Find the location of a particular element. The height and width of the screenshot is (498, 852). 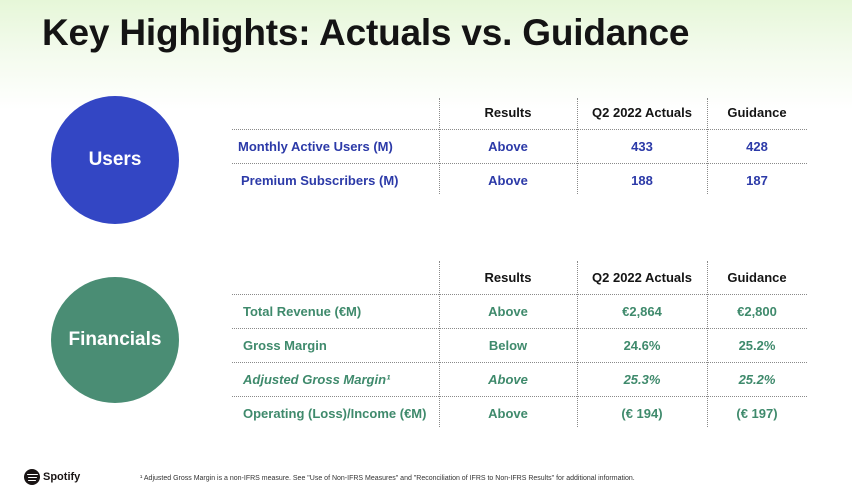

financials-header-actuals: Q2 2022 Actuals is located at coordinates (642, 277).